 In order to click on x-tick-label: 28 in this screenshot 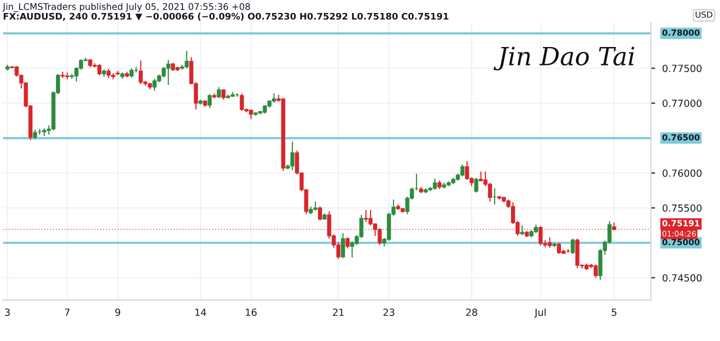, I will do `click(472, 312)`.